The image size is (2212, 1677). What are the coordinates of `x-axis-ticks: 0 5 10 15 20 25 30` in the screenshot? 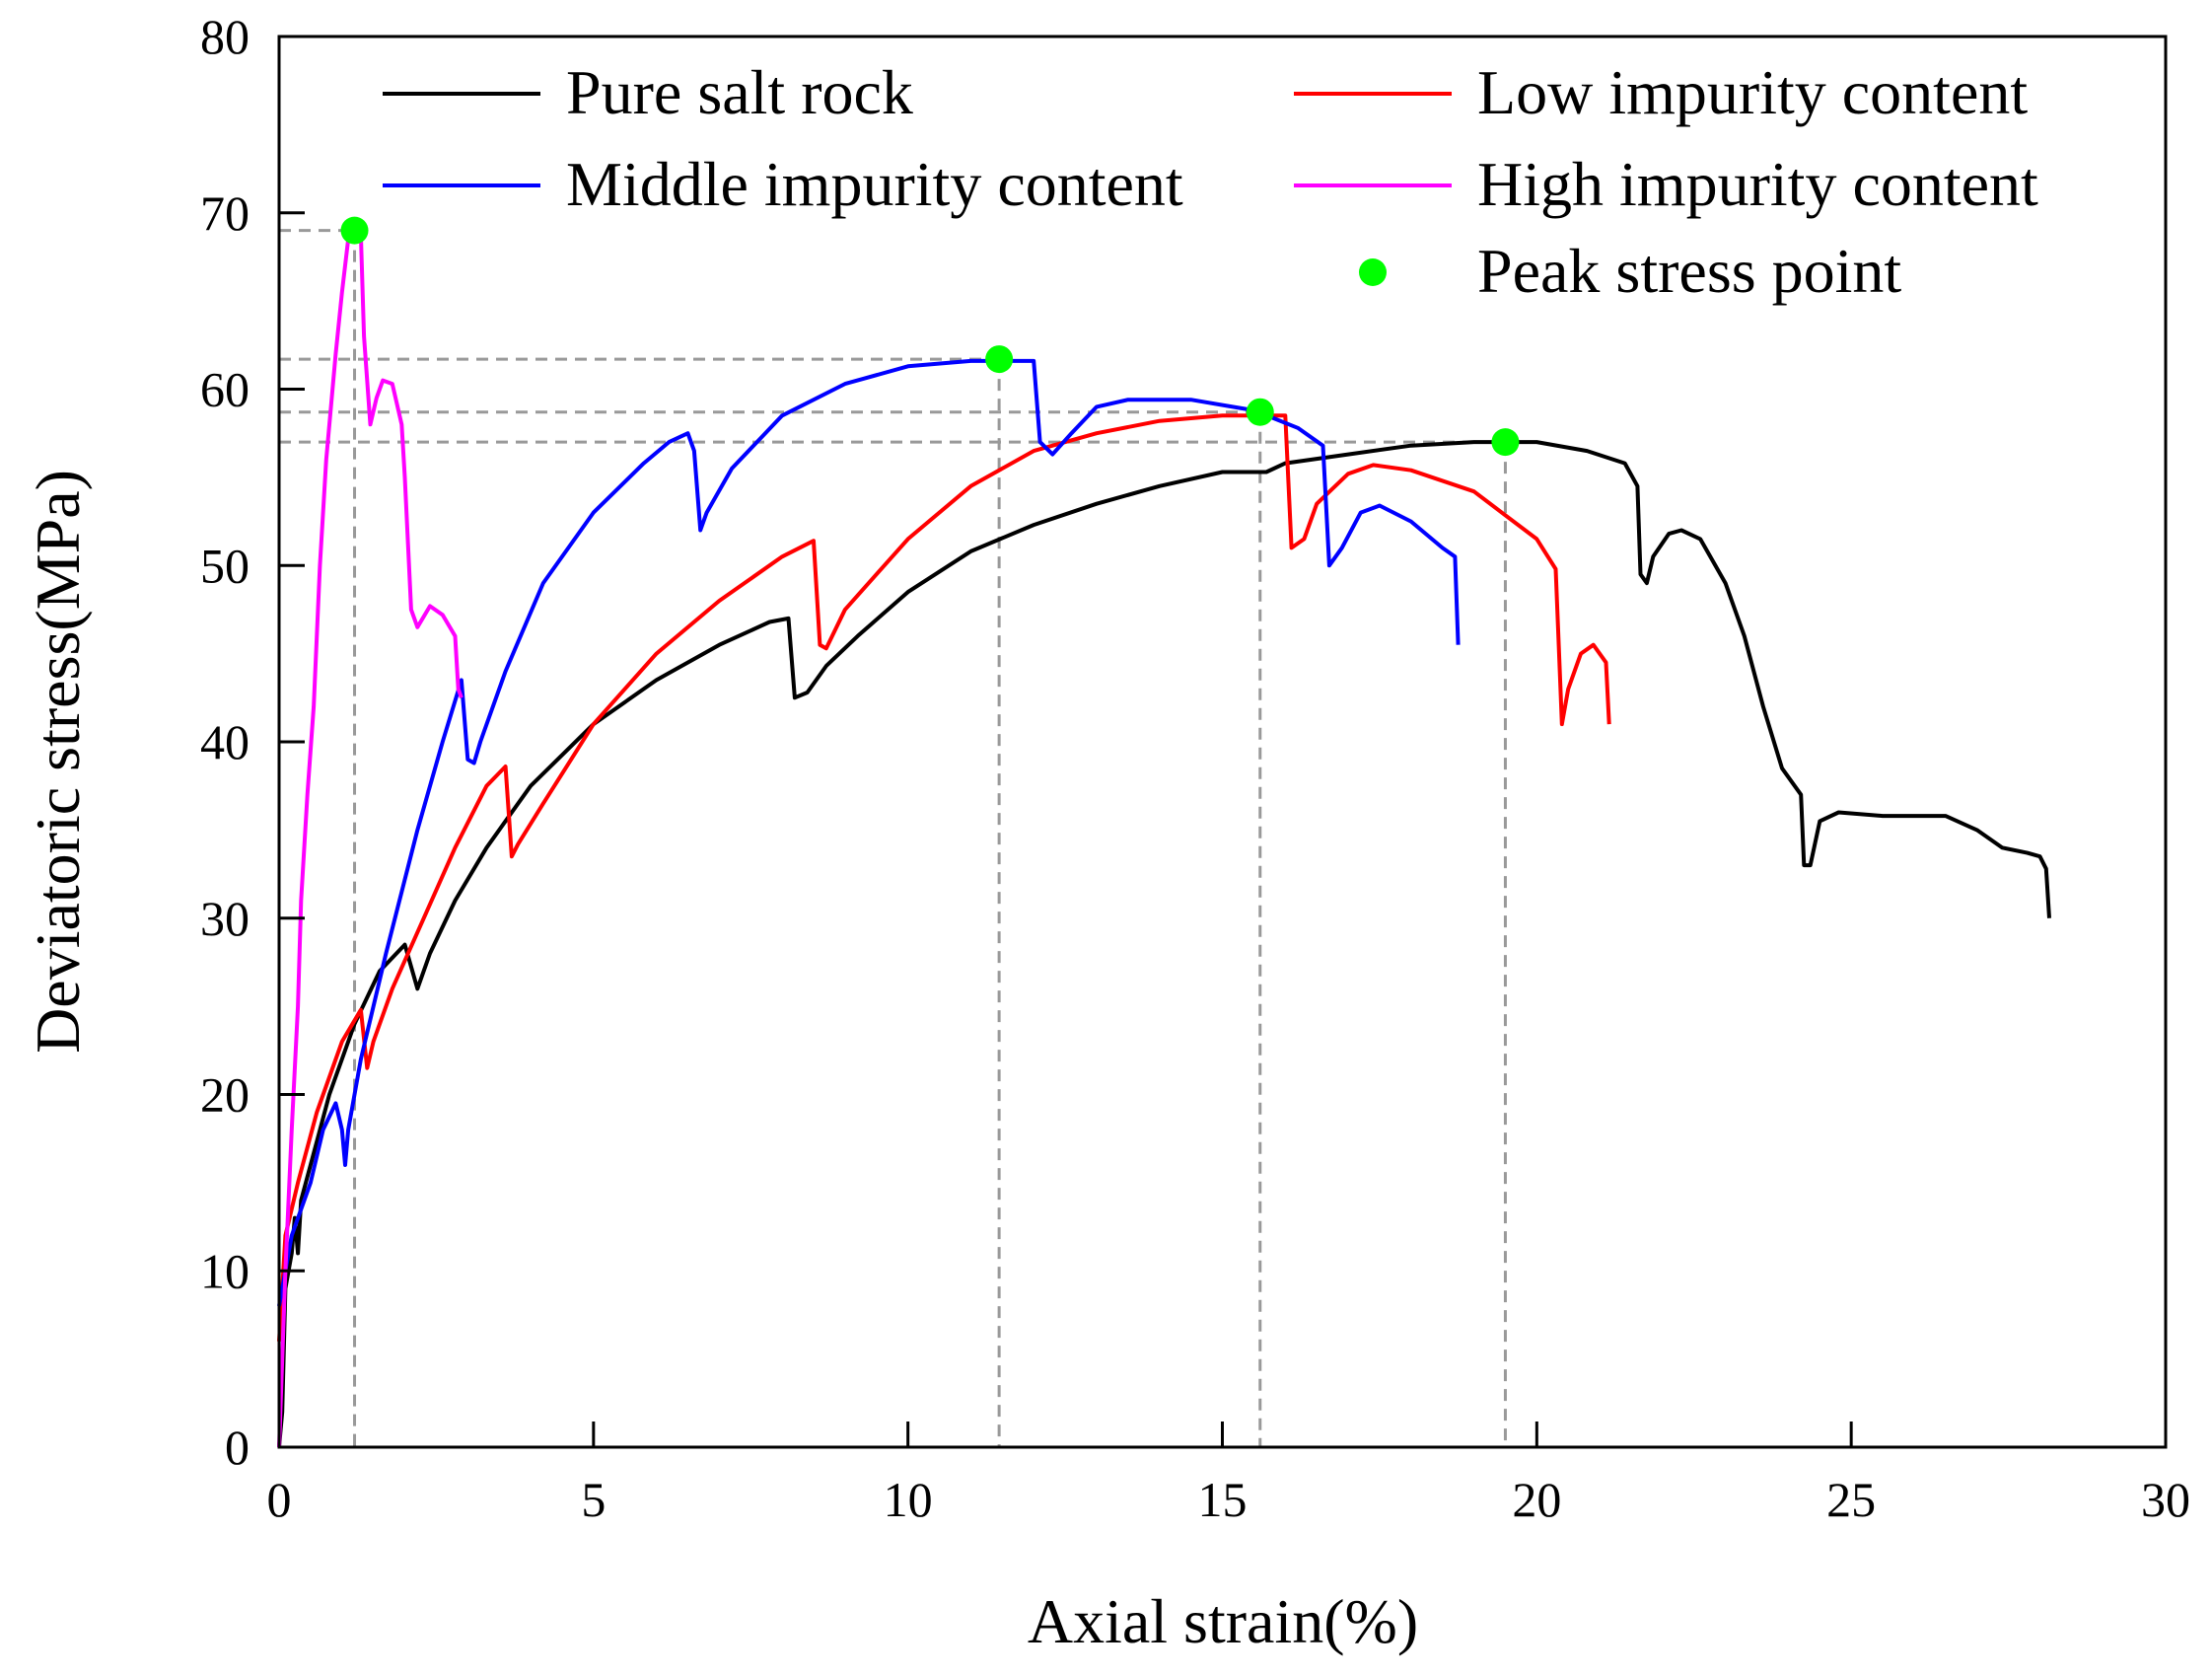 It's located at (1228, 1474).